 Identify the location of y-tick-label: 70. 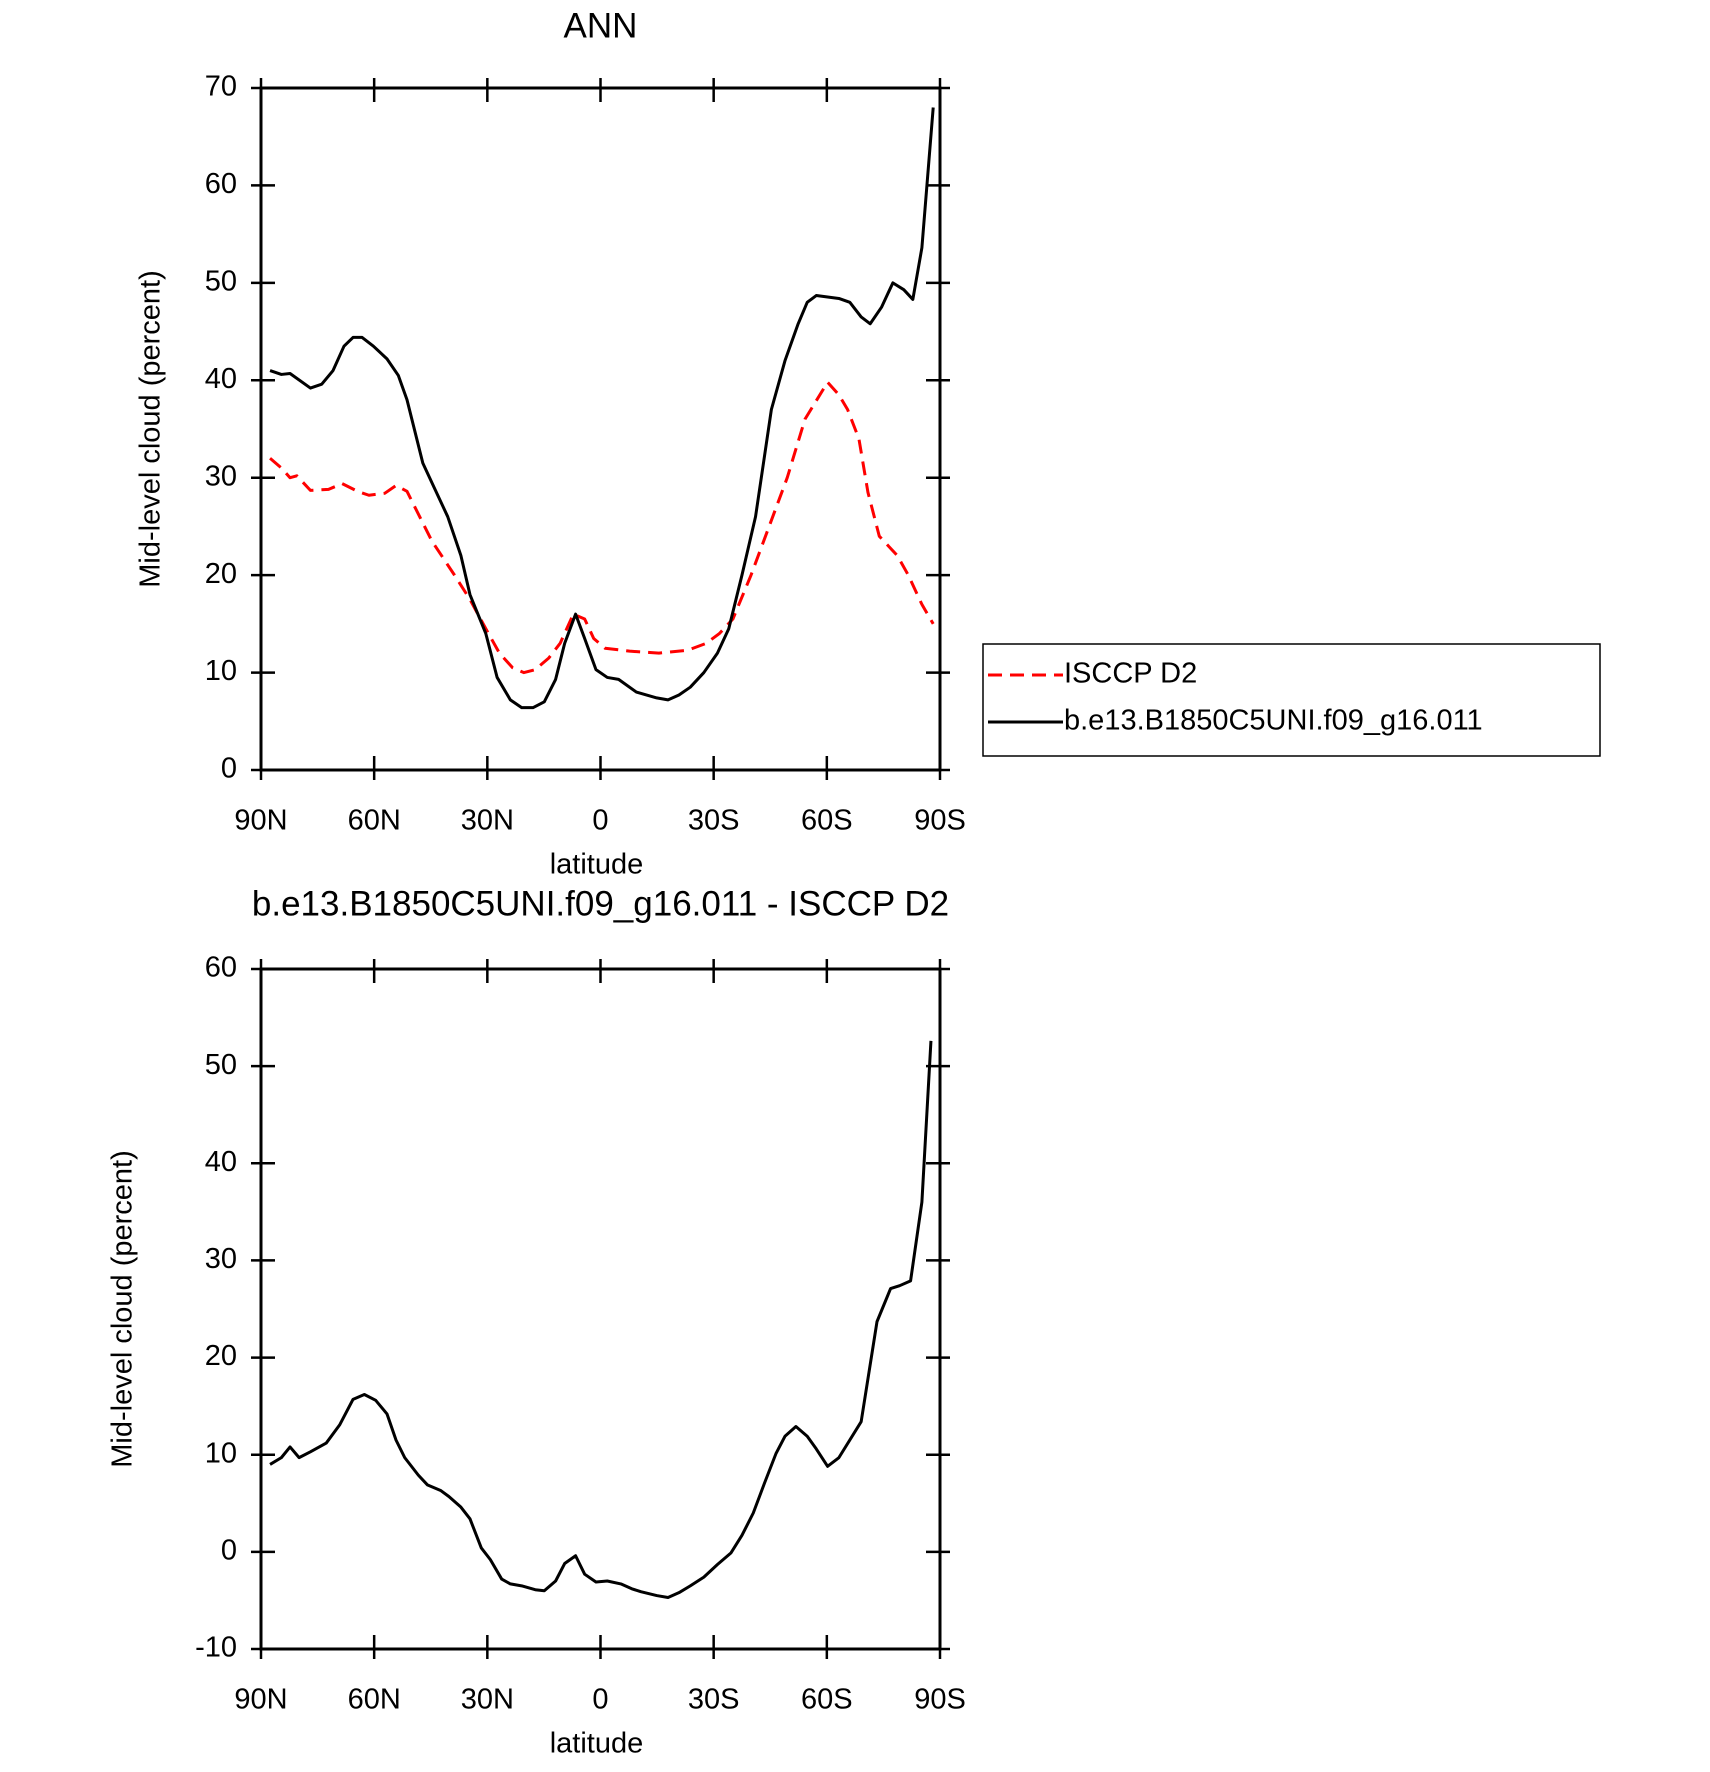
(221, 87).